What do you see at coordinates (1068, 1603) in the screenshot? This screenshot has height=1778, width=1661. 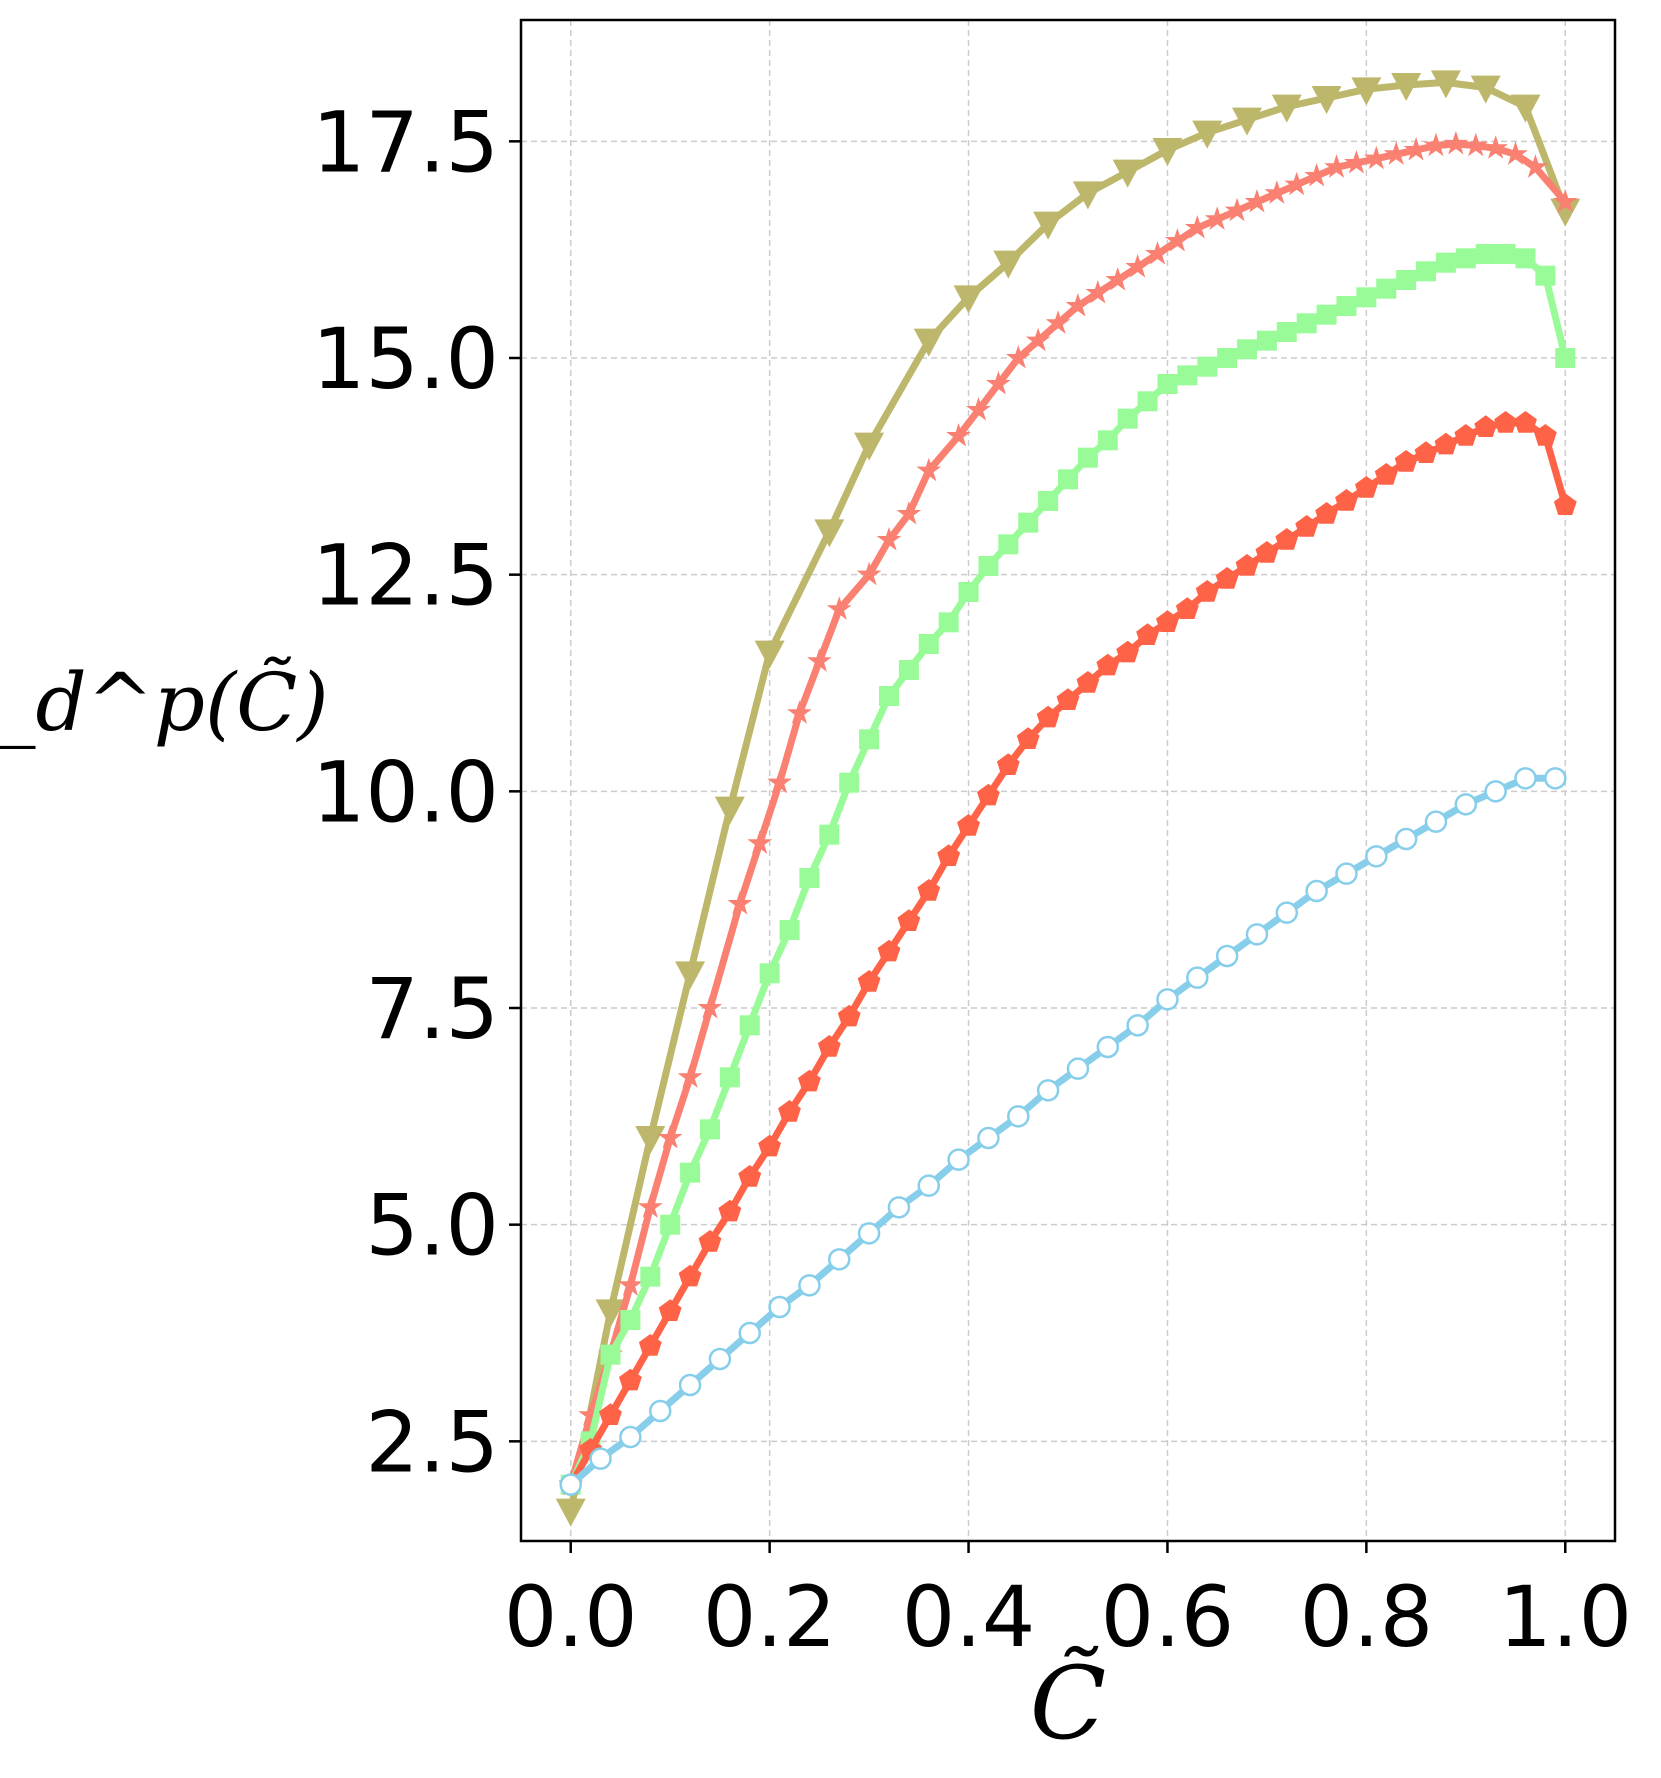 I see `x-axis-ticks: 0.0 0.2 0.4 0.6 0.8 1.0` at bounding box center [1068, 1603].